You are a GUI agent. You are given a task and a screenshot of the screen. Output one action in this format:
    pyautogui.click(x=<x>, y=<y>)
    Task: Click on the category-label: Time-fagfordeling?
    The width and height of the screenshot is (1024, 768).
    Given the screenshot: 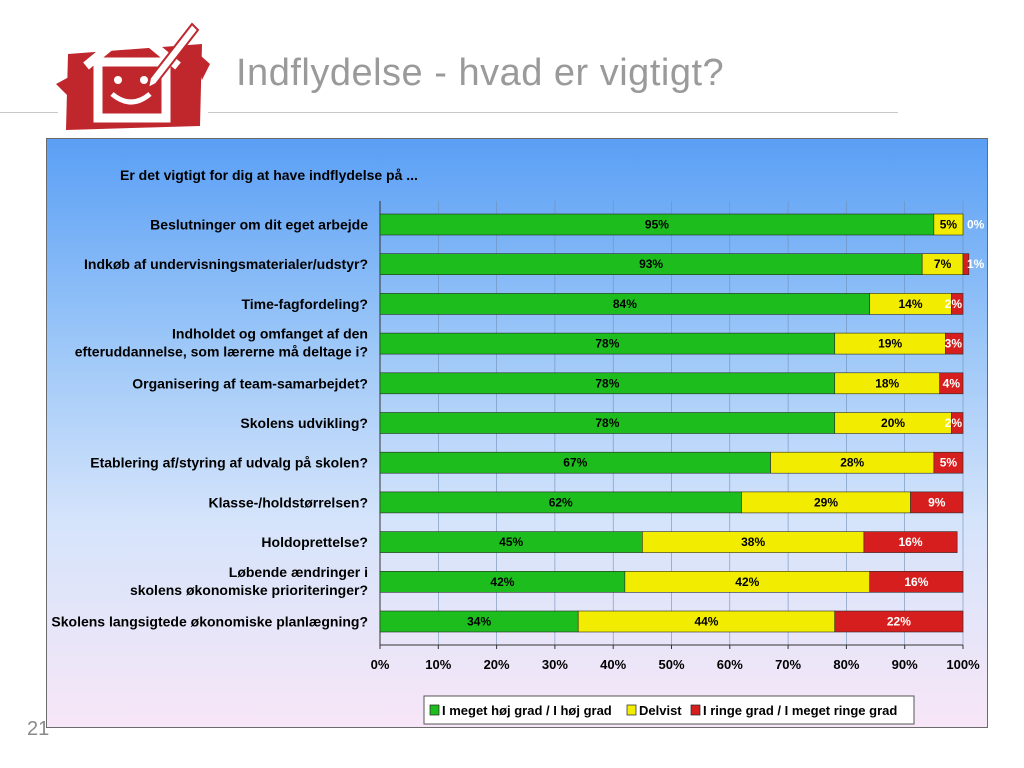 What is the action you would take?
    pyautogui.click(x=304, y=304)
    